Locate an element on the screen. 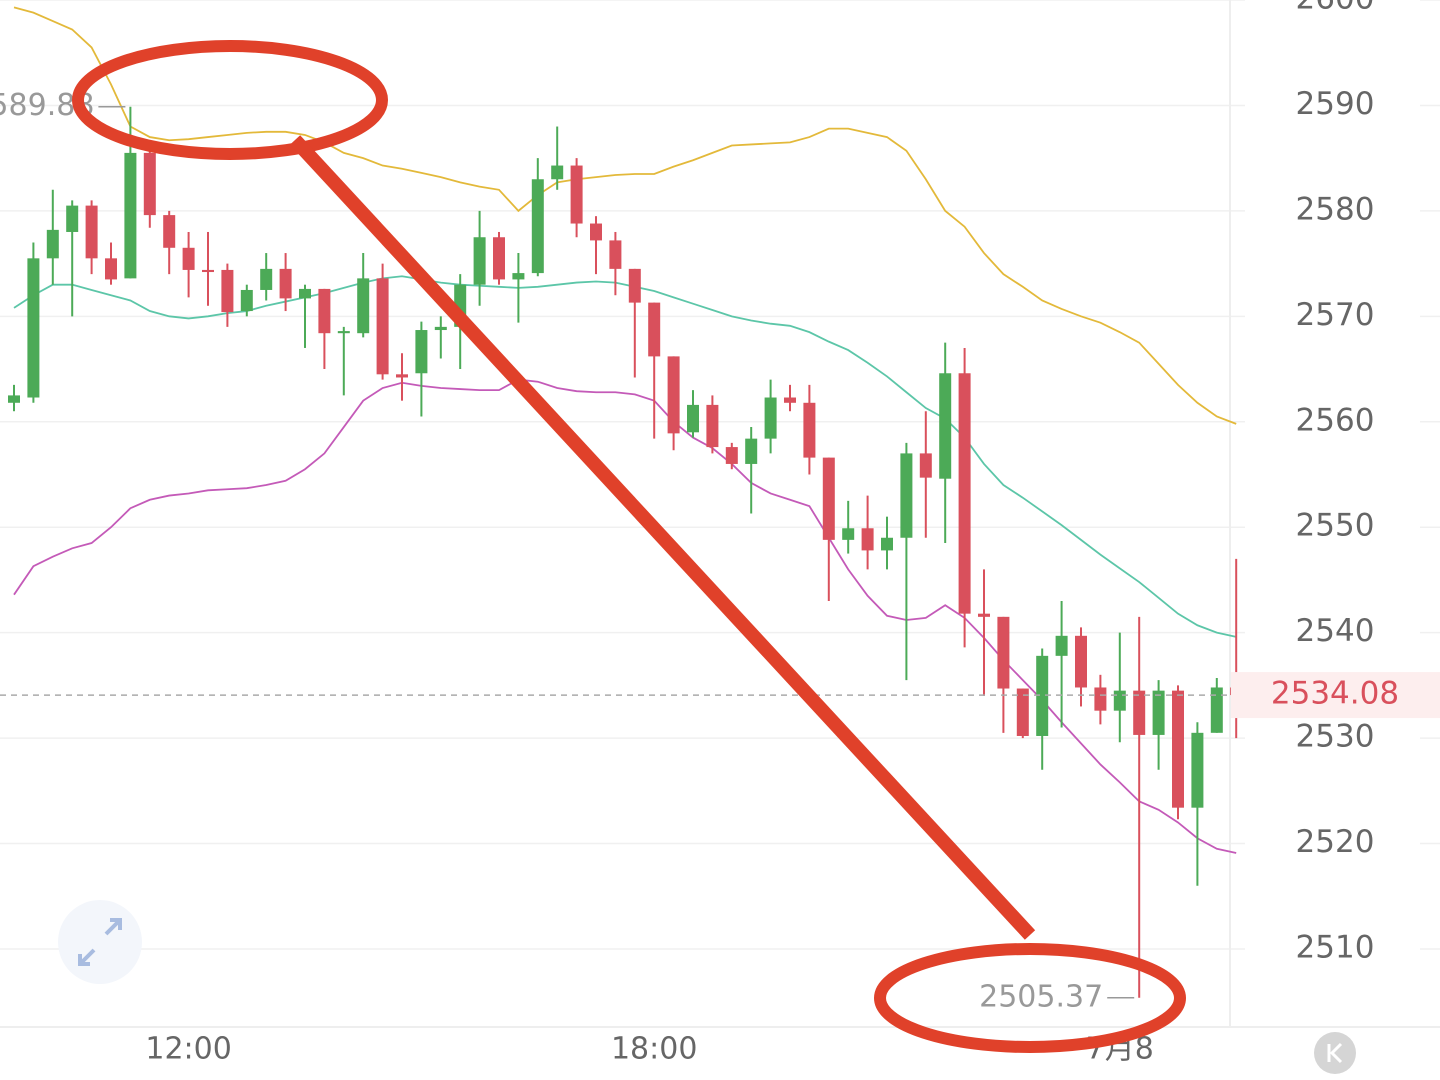 Image resolution: width=1440 pixels, height=1080 pixels. price-box is located at coordinates (1335, 695).